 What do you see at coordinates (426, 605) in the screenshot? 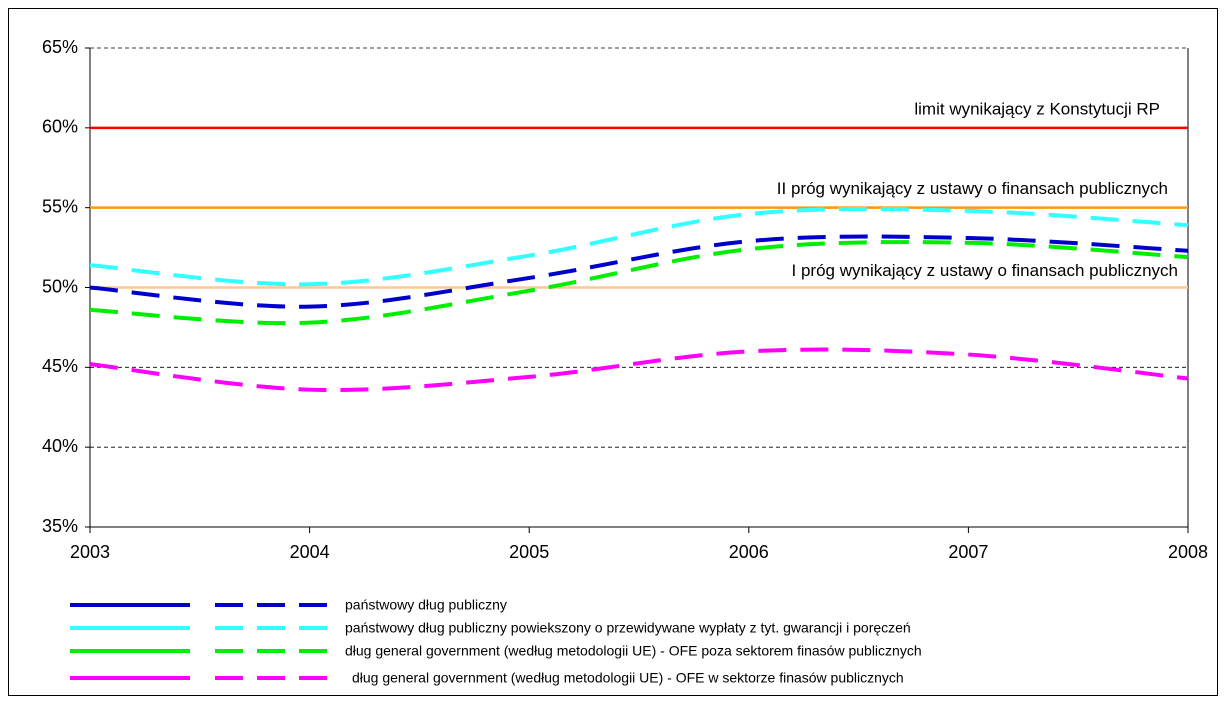
I see `legend-label: państwowy dług publiczny` at bounding box center [426, 605].